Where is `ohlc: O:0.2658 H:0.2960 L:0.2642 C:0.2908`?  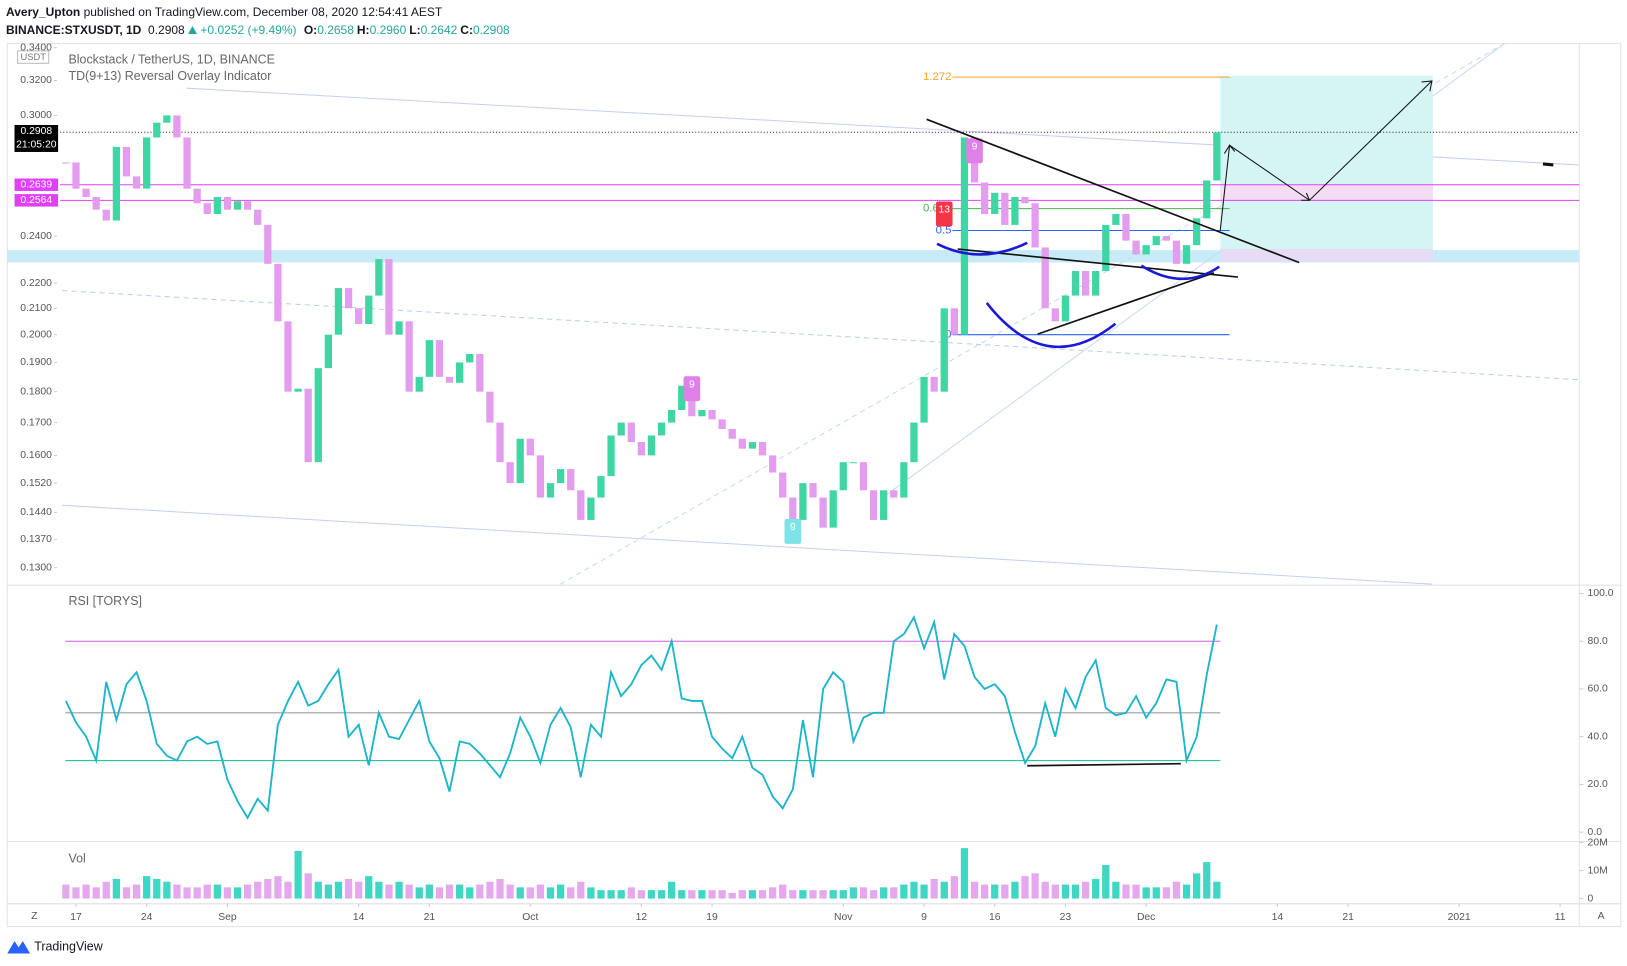
ohlc: O:0.2658 H:0.2960 L:0.2642 C:0.2908 is located at coordinates (405, 30).